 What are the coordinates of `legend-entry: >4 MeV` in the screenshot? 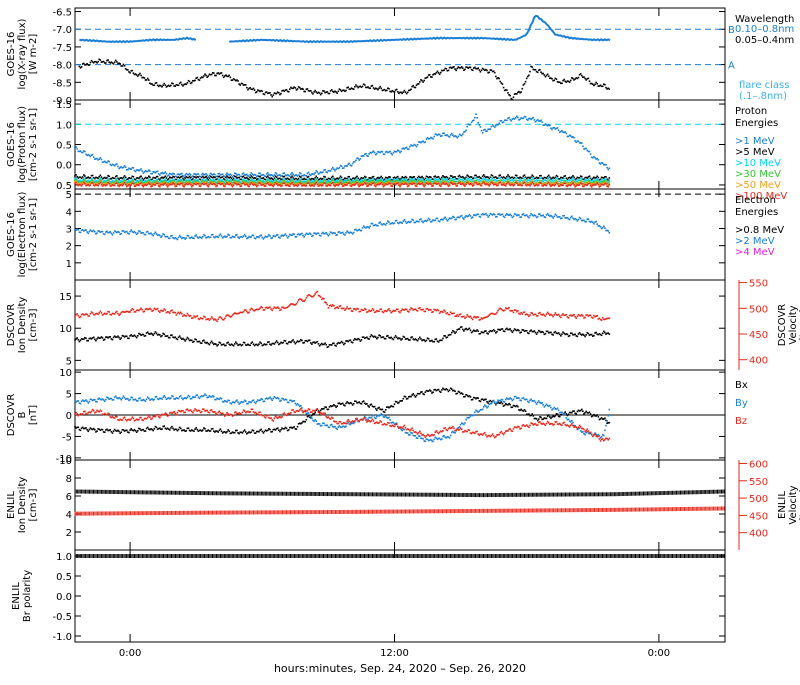 It's located at (755, 252).